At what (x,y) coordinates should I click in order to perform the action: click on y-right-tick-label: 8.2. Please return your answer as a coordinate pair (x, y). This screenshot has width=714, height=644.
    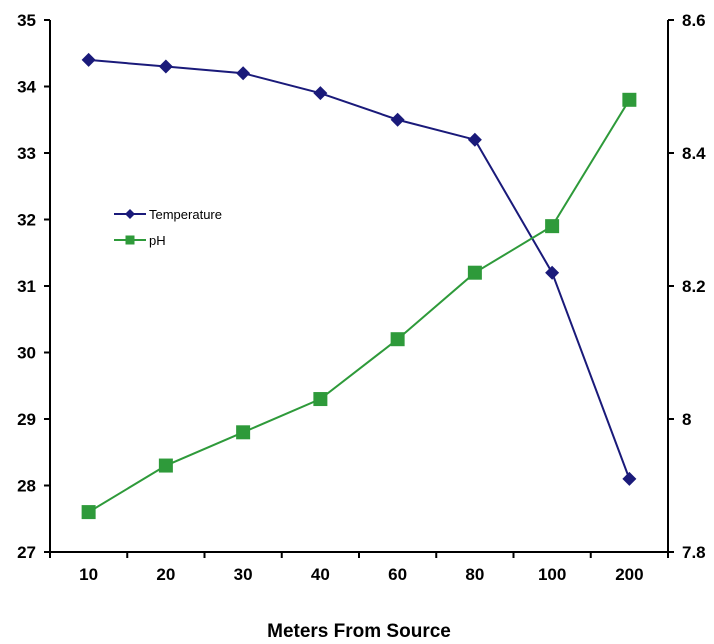
    Looking at the image, I should click on (694, 286).